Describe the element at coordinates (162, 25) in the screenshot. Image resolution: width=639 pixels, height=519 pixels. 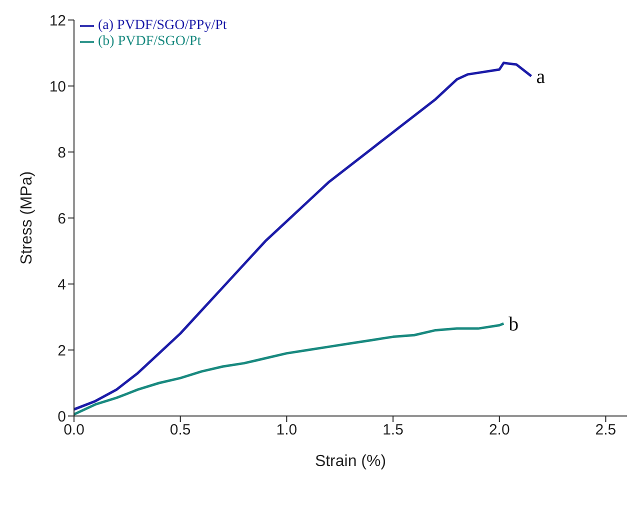
I see `legend-label: (a) PVDF/SGO/PPy/Pt` at that location.